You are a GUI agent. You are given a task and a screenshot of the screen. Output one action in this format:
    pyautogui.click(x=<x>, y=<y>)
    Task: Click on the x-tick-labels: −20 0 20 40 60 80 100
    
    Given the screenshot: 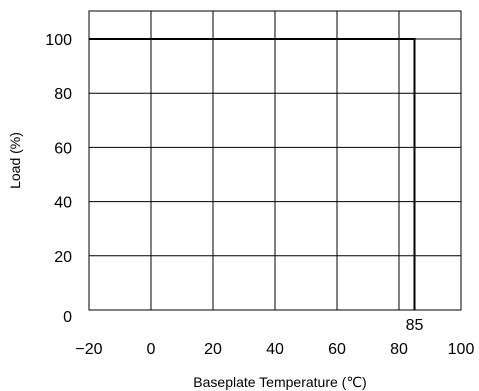 What is the action you would take?
    pyautogui.click(x=274, y=349)
    